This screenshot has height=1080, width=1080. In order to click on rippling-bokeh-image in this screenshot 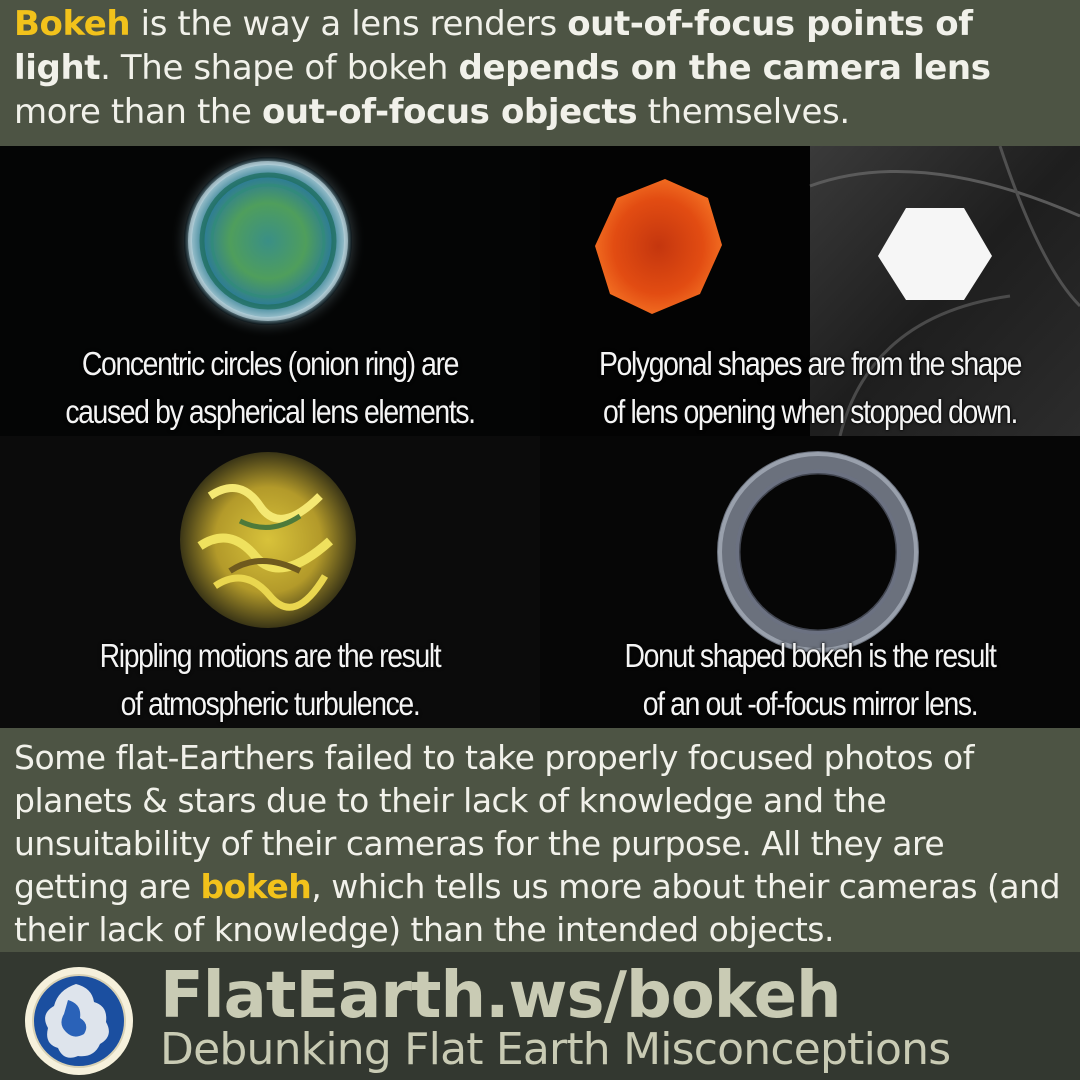, I will do `click(268, 540)`.